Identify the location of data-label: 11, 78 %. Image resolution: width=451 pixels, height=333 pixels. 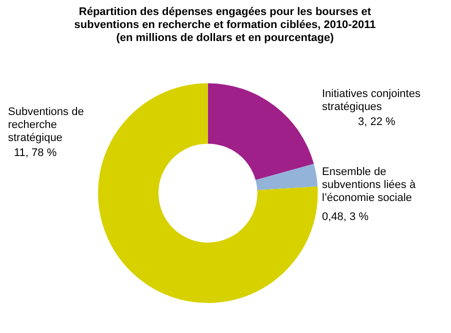
(35, 153).